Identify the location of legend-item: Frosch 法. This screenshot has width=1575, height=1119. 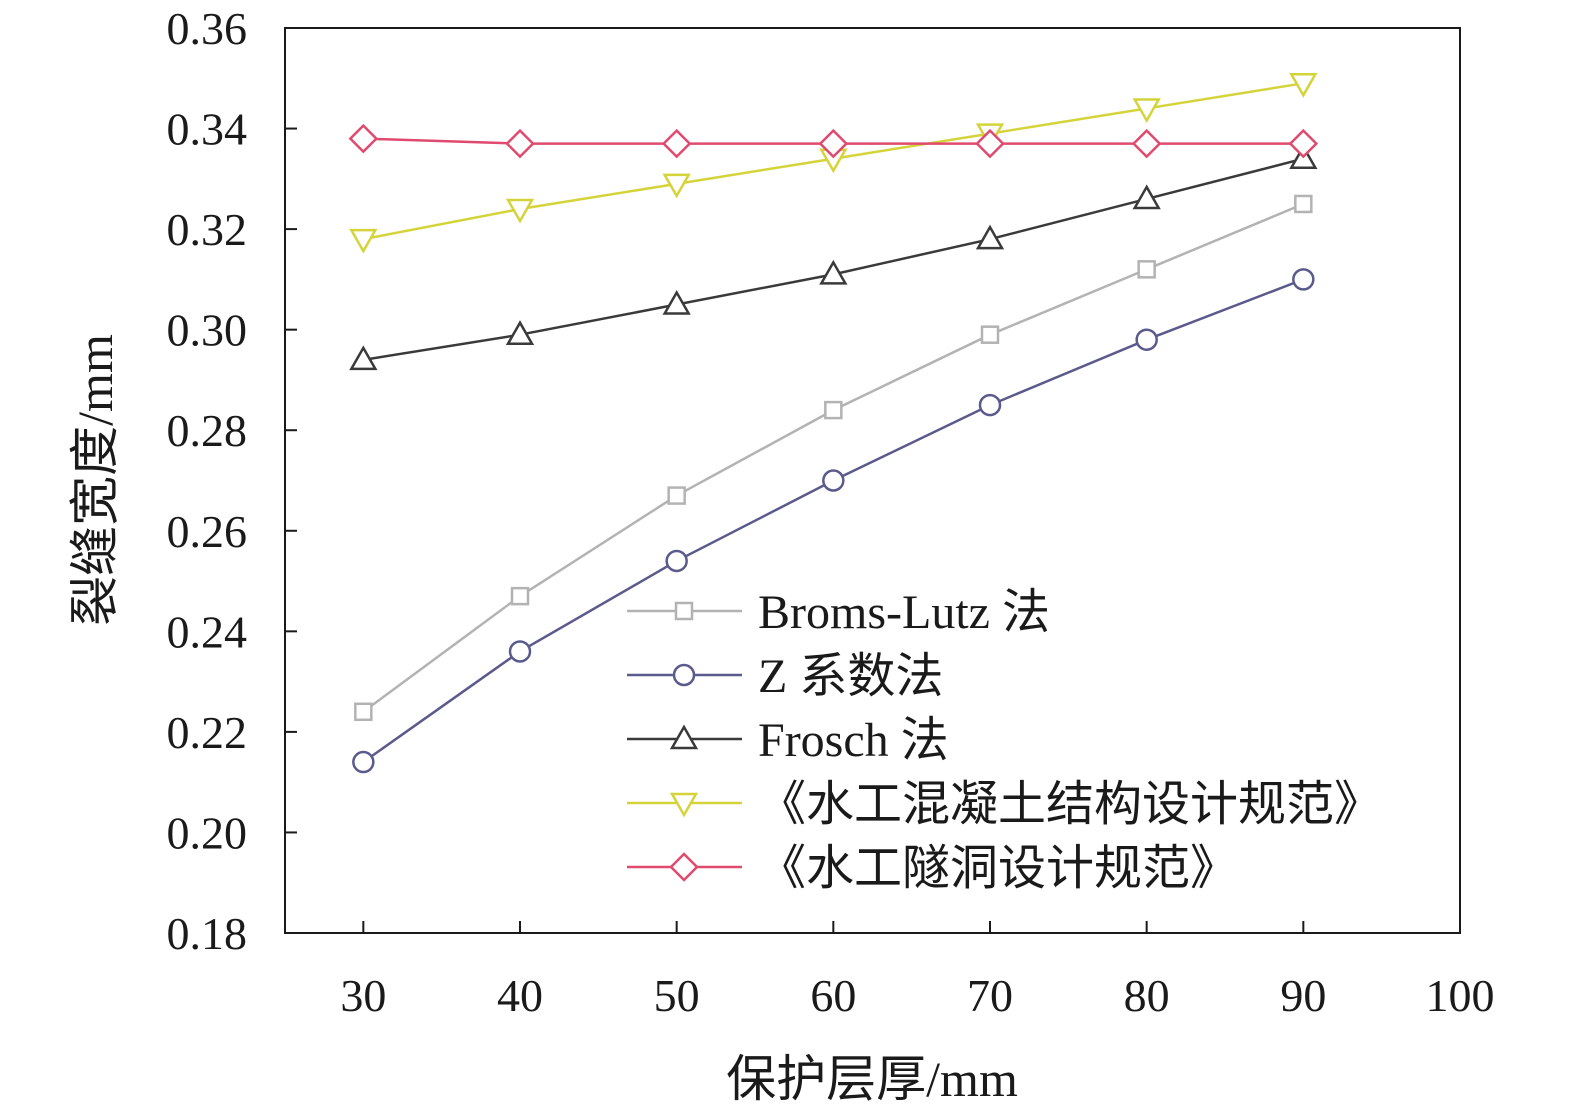
(788, 740).